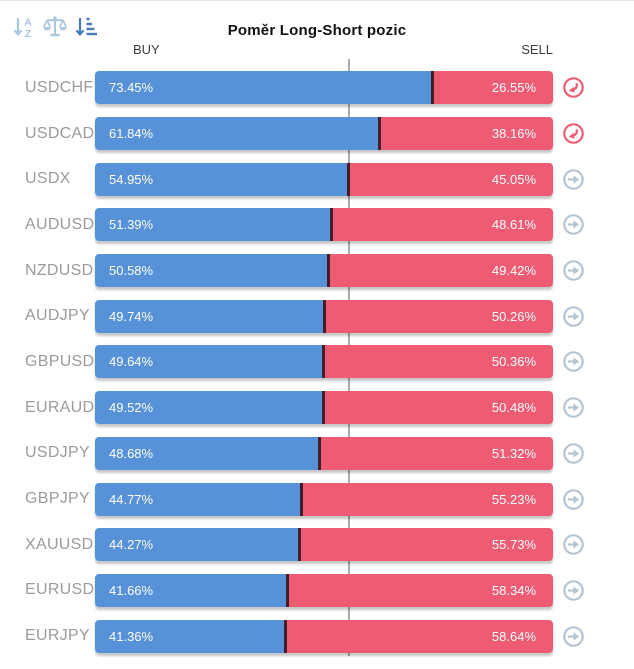  What do you see at coordinates (426, 499) in the screenshot?
I see `sell-segment: 55.23%` at bounding box center [426, 499].